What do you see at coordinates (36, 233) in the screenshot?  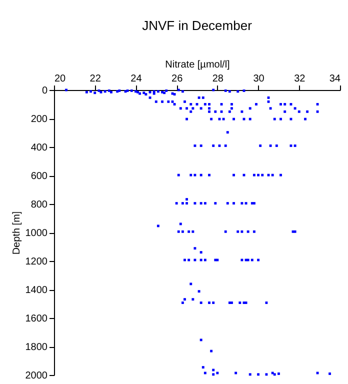 I see `y-tick-label: 1000` at bounding box center [36, 233].